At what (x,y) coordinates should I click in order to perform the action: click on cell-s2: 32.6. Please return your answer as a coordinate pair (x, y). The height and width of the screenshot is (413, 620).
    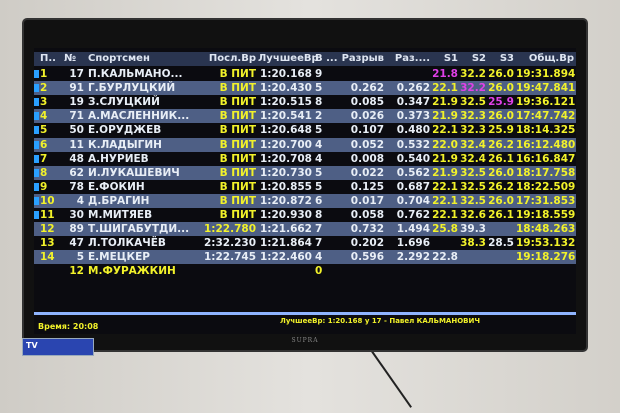
    Looking at the image, I should click on (473, 215).